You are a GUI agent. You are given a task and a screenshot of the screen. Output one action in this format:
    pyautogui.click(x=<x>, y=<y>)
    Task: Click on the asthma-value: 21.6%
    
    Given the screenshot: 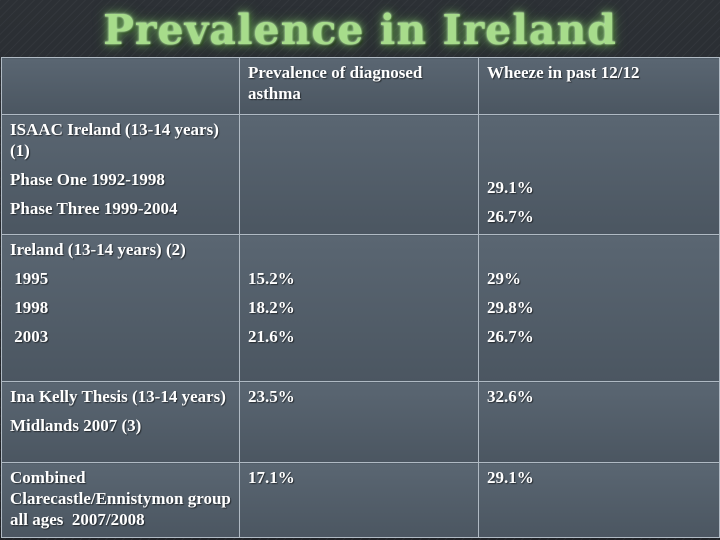 What is the action you would take?
    pyautogui.click(x=271, y=336)
    